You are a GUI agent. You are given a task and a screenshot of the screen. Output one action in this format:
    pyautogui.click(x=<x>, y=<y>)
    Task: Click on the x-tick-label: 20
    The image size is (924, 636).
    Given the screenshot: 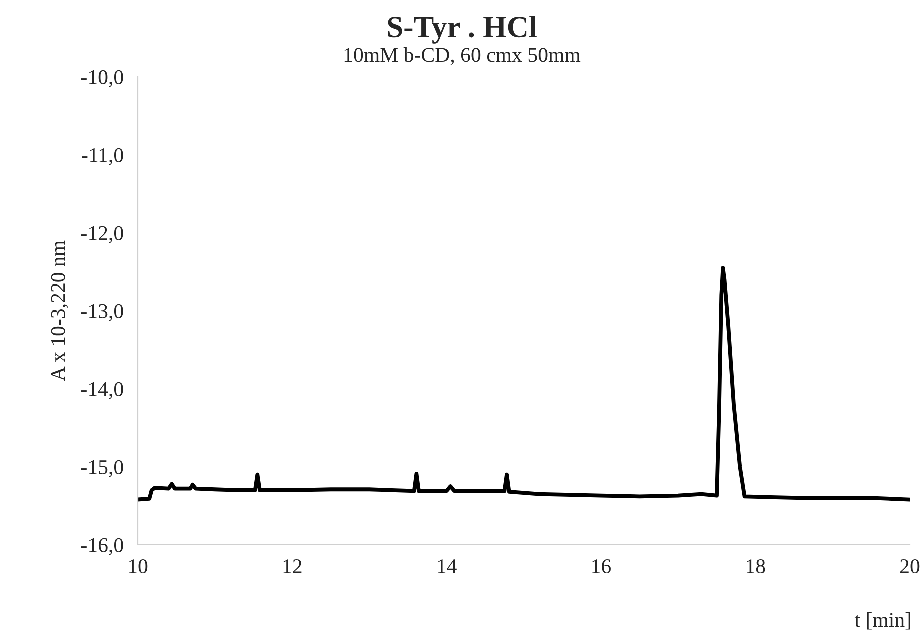 What is the action you would take?
    pyautogui.click(x=910, y=566)
    